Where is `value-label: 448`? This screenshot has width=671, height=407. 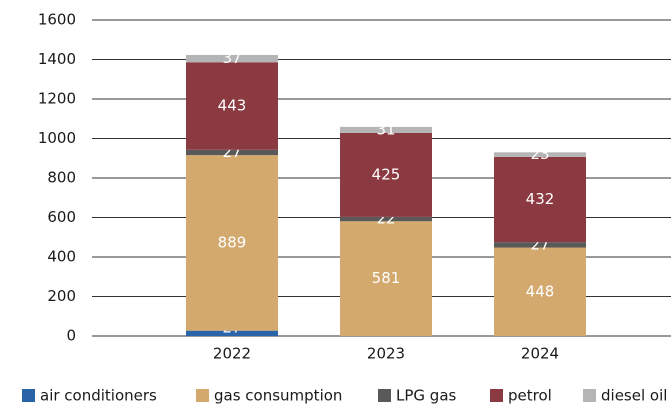 value-label: 448 is located at coordinates (540, 291).